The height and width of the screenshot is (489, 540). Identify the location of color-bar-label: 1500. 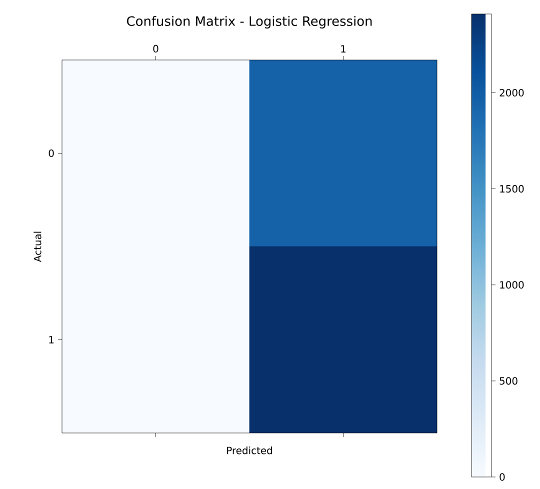
(512, 189).